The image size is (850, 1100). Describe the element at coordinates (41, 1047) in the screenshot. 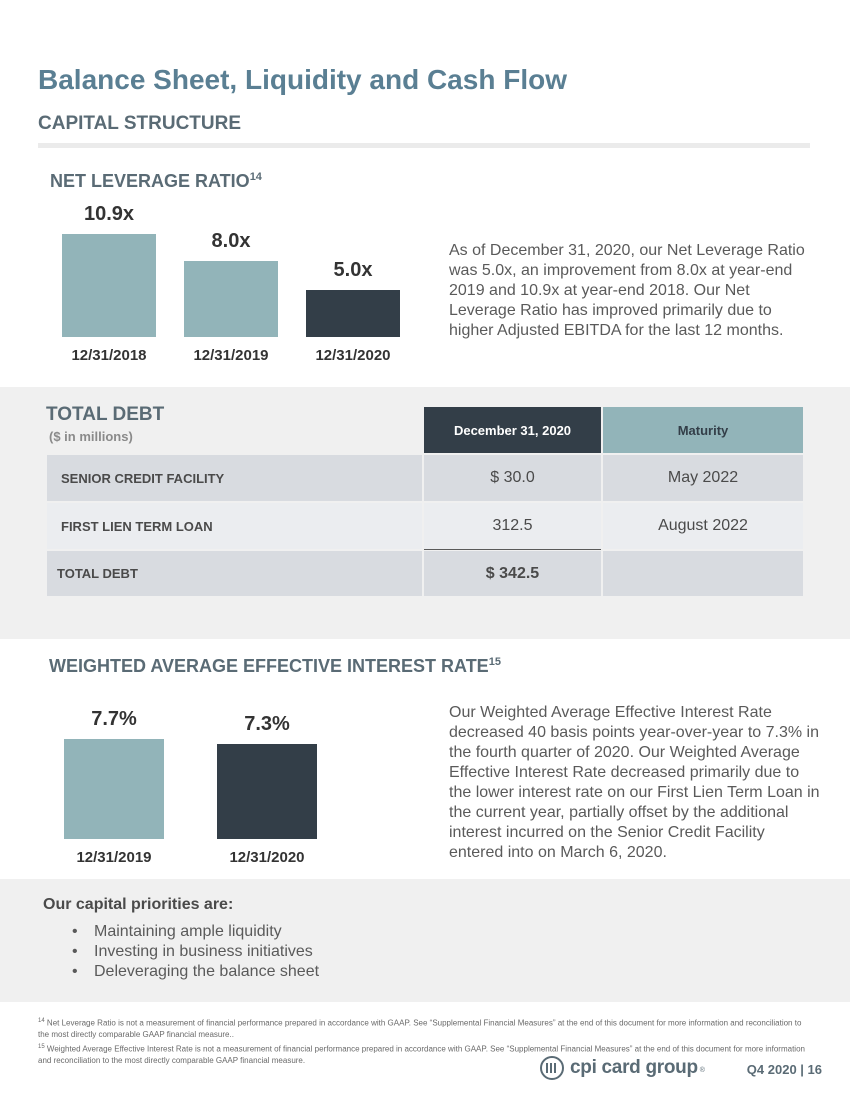

I see `footnote-number: 15` at that location.